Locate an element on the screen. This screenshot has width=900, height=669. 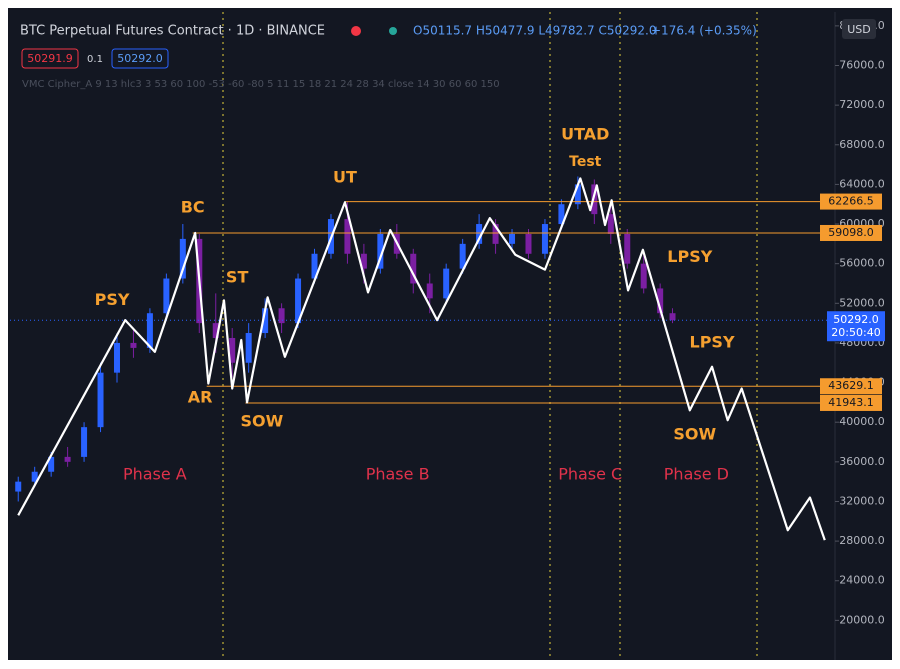
level-label: 59098.0 is located at coordinates (851, 232).